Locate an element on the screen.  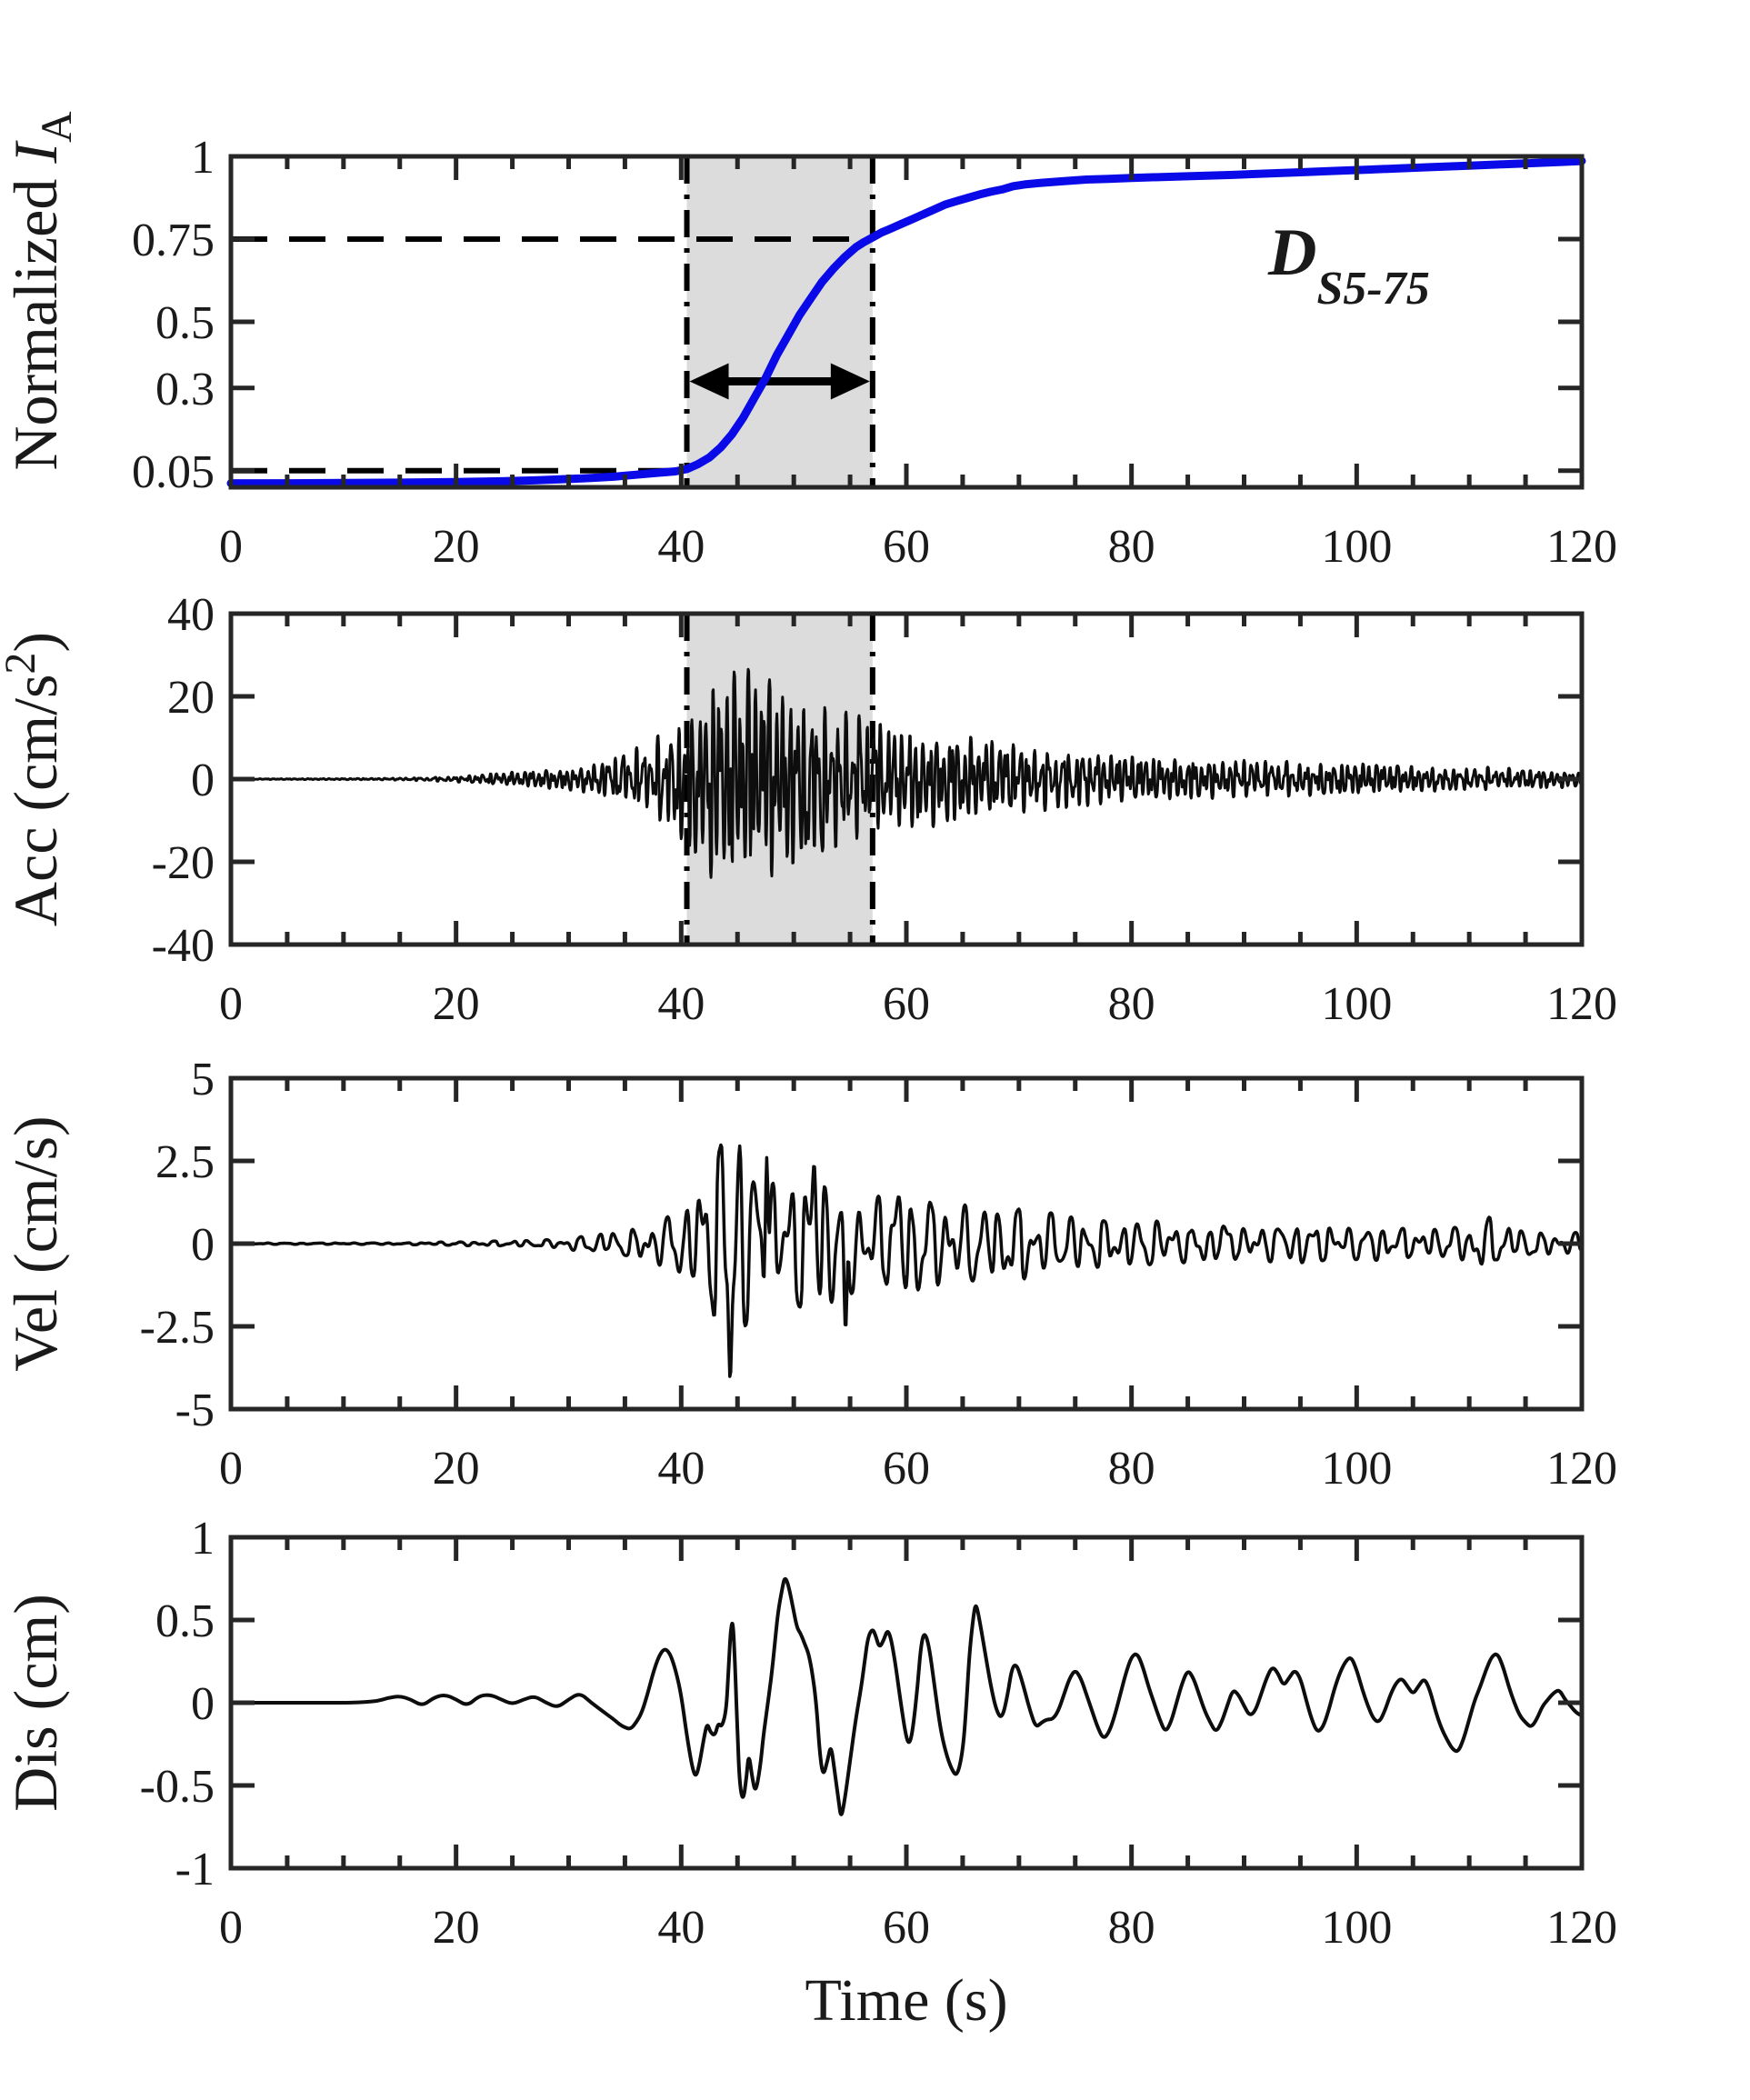
ylabel1-italic: I is located at coordinates (35, 152).